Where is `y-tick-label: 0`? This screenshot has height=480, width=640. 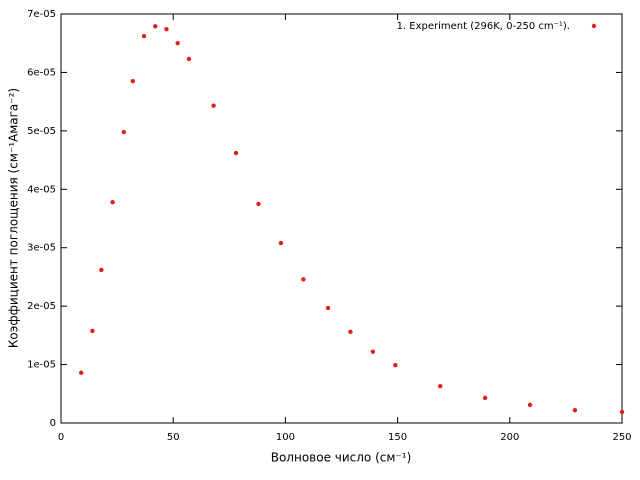 y-tick-label: 0 is located at coordinates (53, 423).